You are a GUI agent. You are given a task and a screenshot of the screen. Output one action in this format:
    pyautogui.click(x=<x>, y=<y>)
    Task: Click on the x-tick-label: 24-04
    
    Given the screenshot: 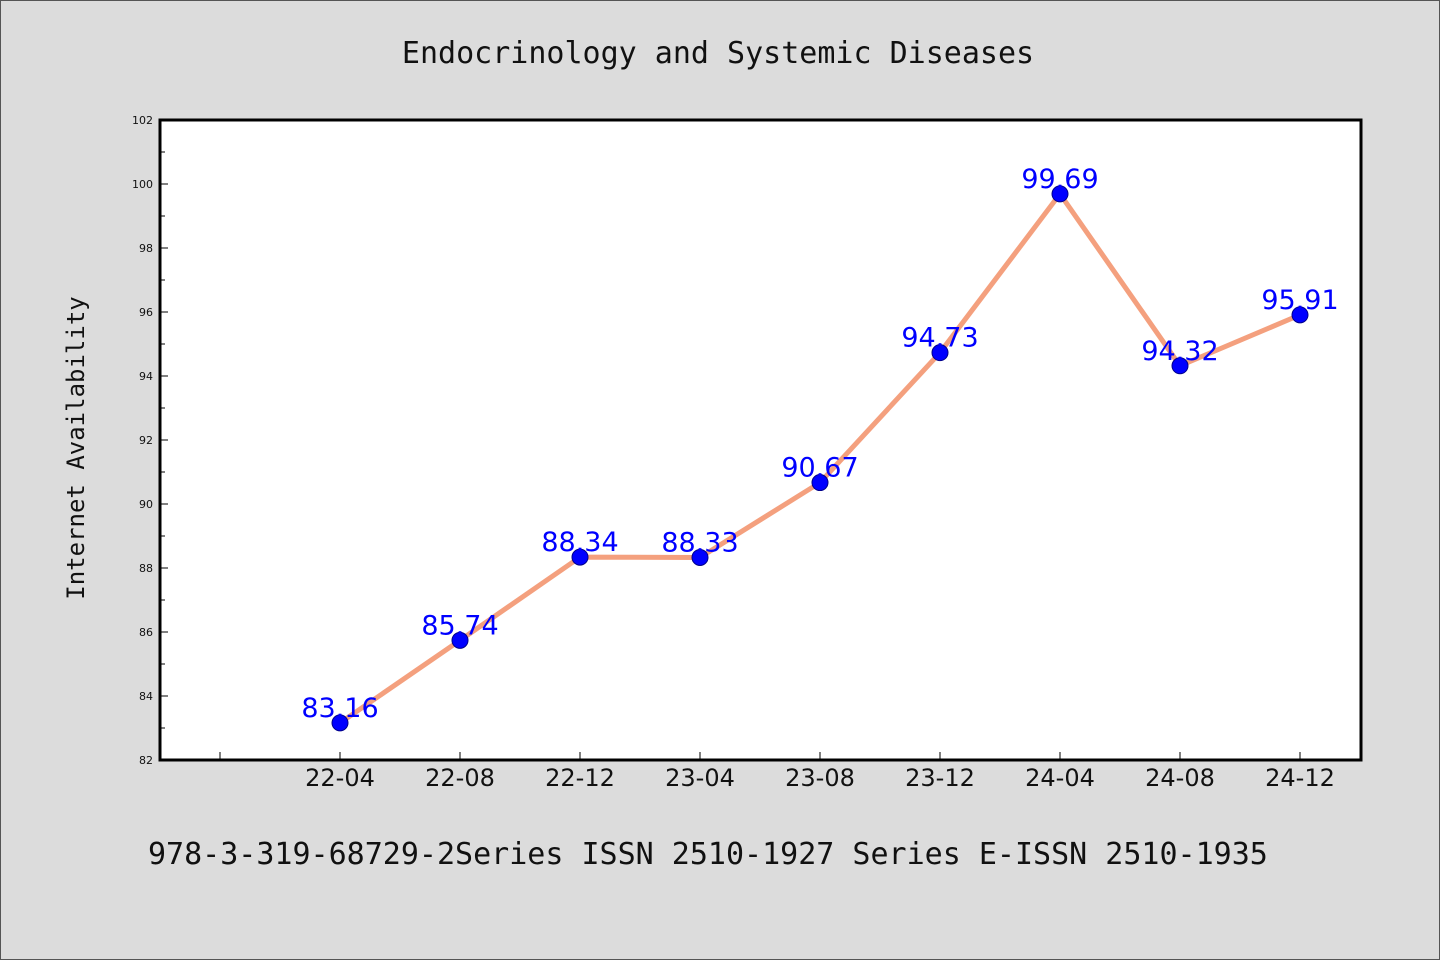 What is the action you would take?
    pyautogui.click(x=1060, y=778)
    